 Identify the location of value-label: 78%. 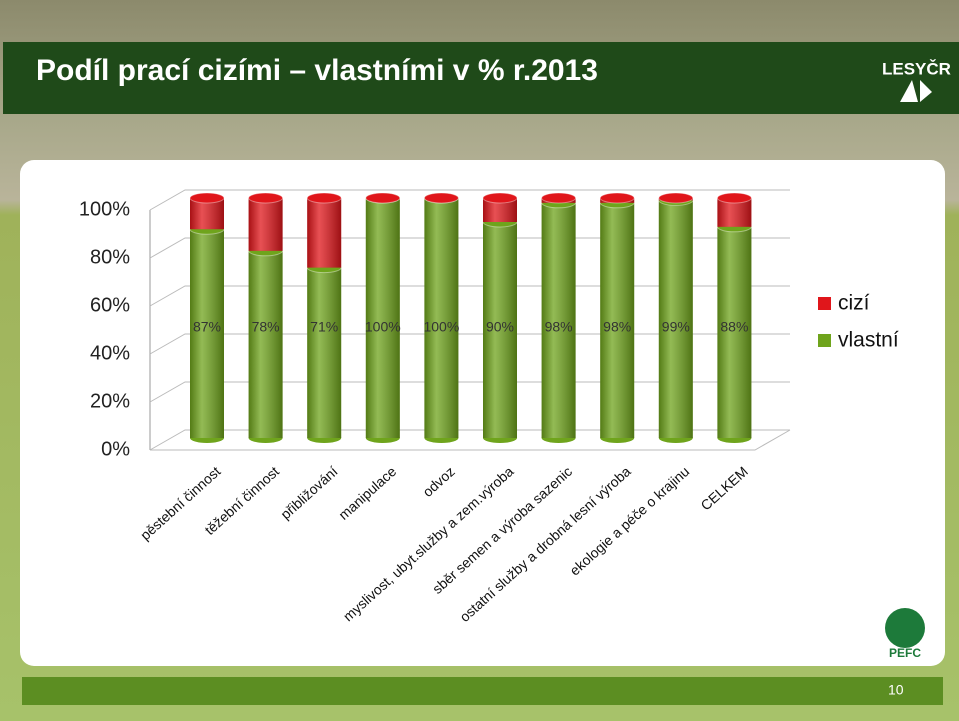
(266, 327).